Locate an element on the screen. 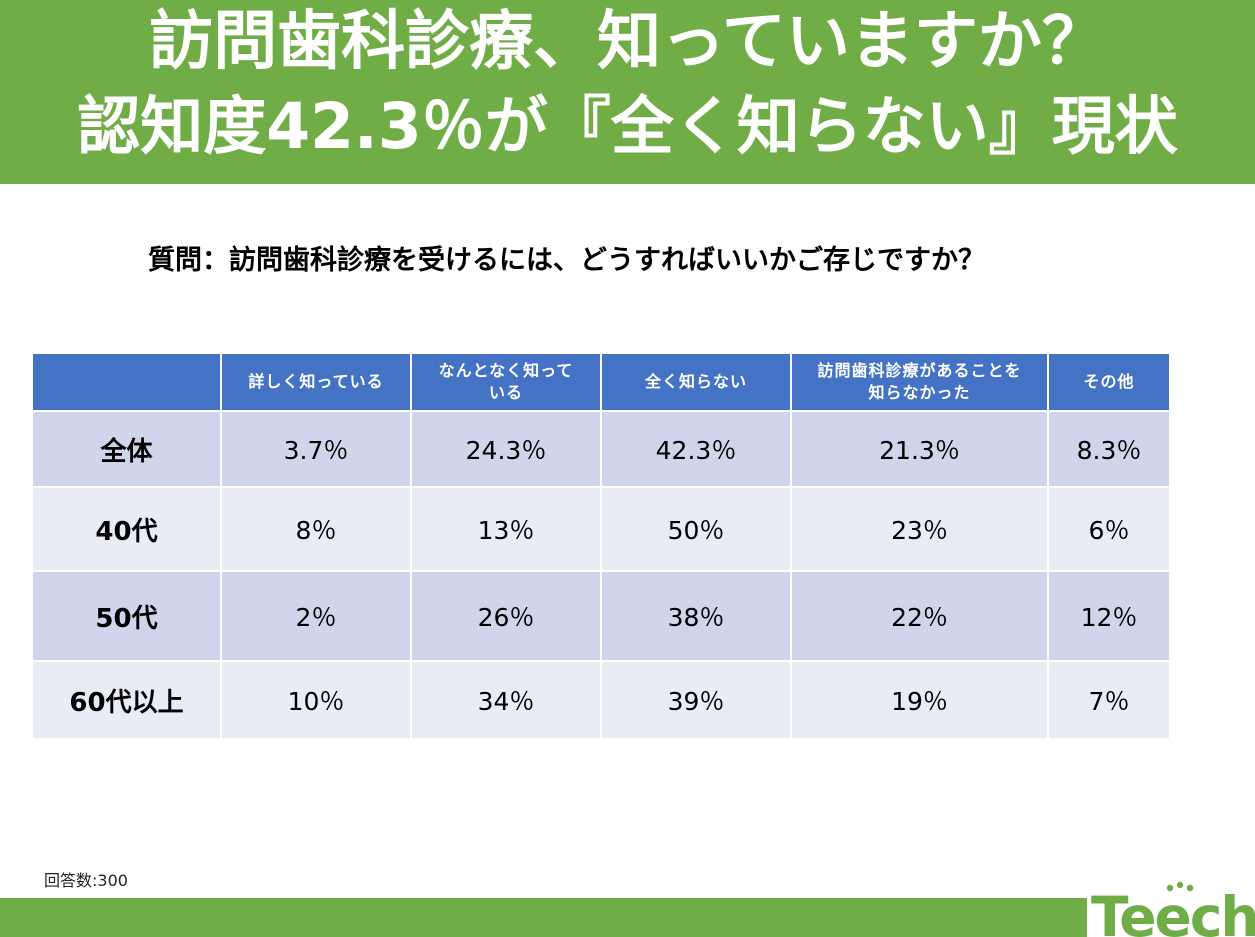 This screenshot has width=1255, height=937. header-cell-somewhat: なんとなく知って いる is located at coordinates (506, 382).